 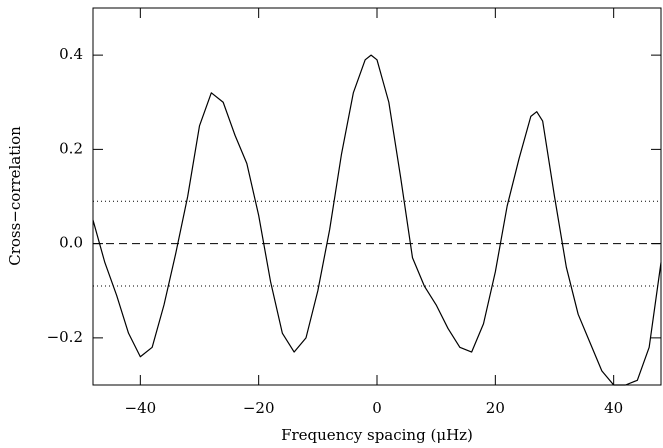 I want to click on x-tick-label: −40, so click(x=141, y=408).